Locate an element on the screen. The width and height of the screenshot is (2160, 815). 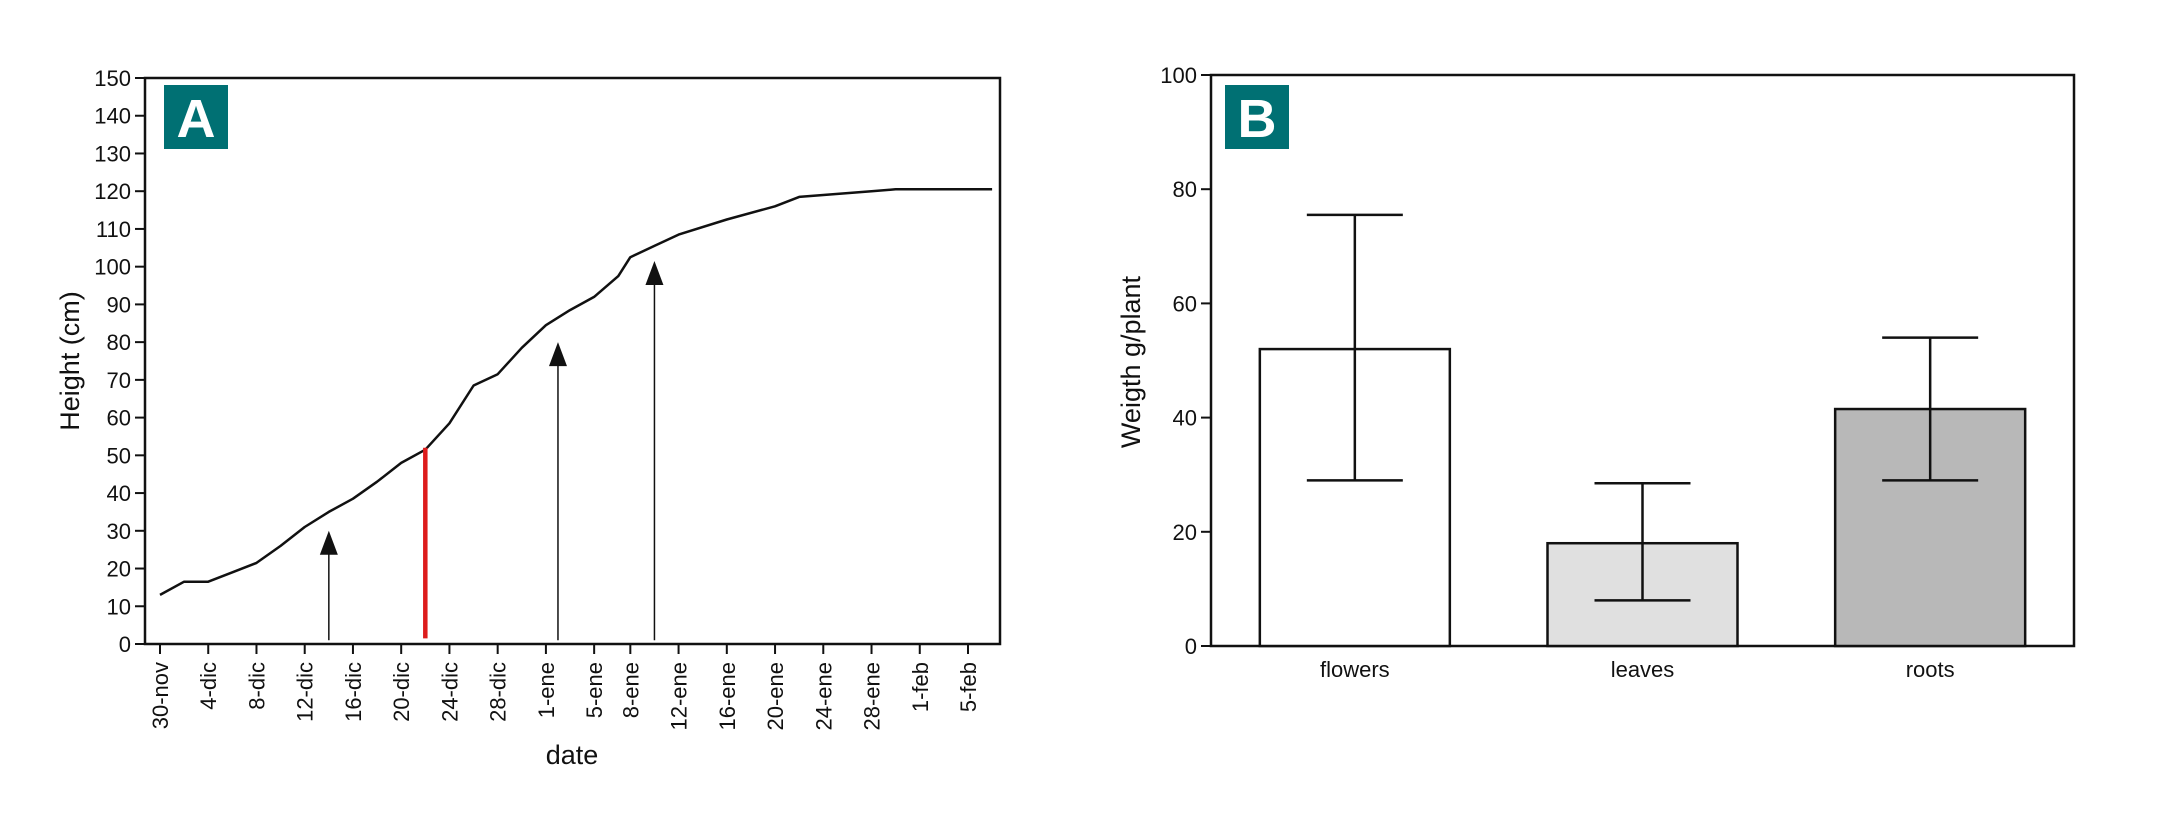
chart-a-label: A is located at coordinates (196, 119).